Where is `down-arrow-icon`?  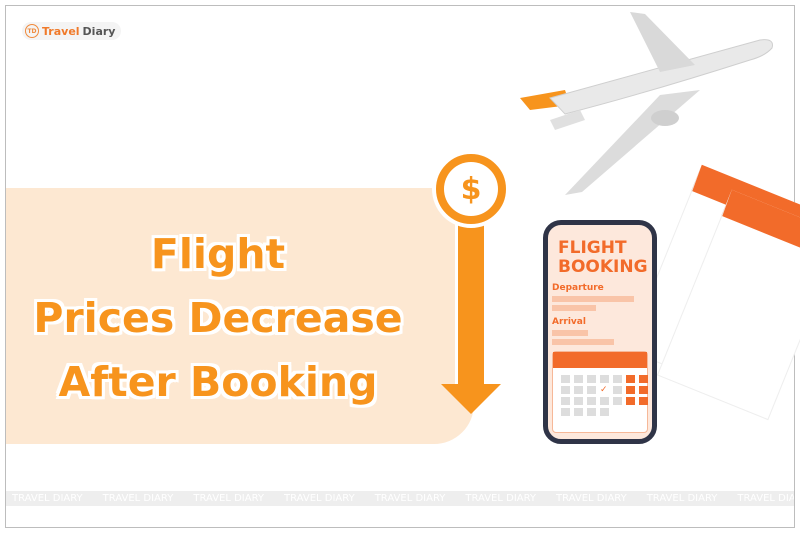 down-arrow-icon is located at coordinates (471, 399).